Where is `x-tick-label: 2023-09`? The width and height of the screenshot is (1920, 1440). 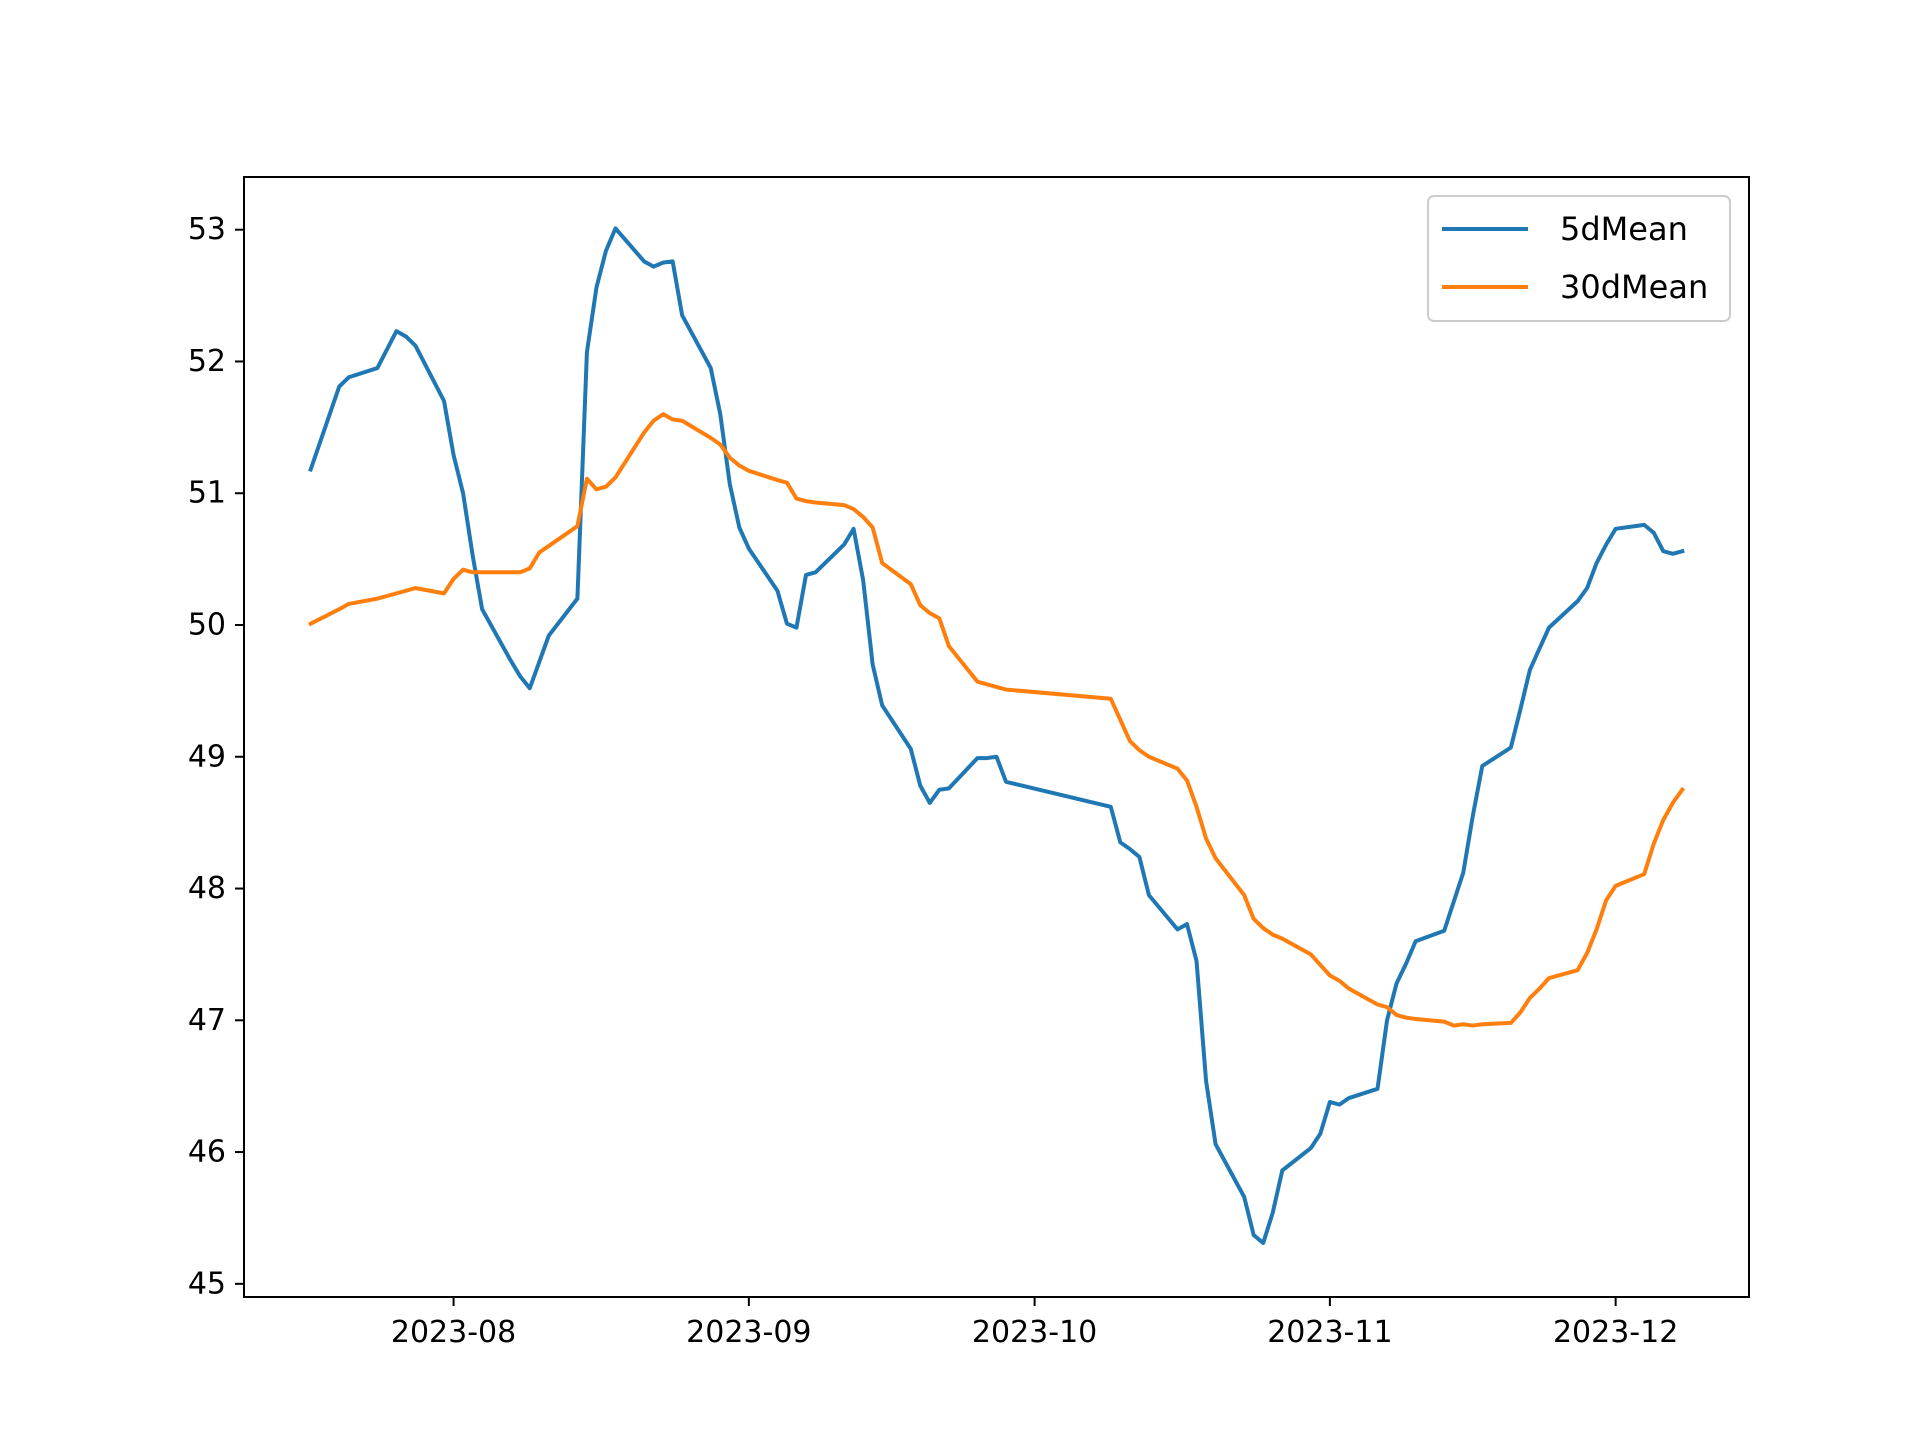 x-tick-label: 2023-09 is located at coordinates (748, 1332).